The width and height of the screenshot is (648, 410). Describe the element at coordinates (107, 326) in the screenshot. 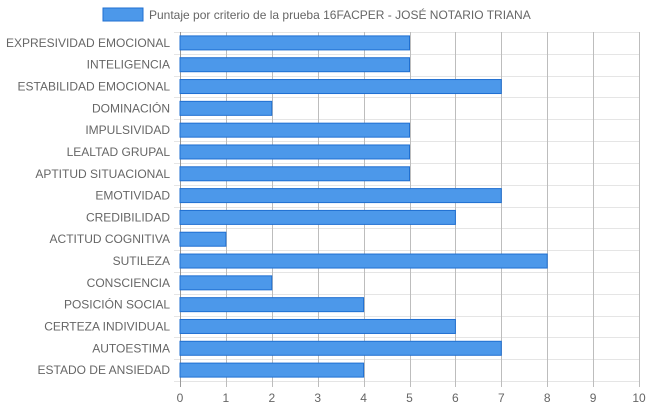

I see `category-label: CERTEZA INDIVIDUAL` at that location.